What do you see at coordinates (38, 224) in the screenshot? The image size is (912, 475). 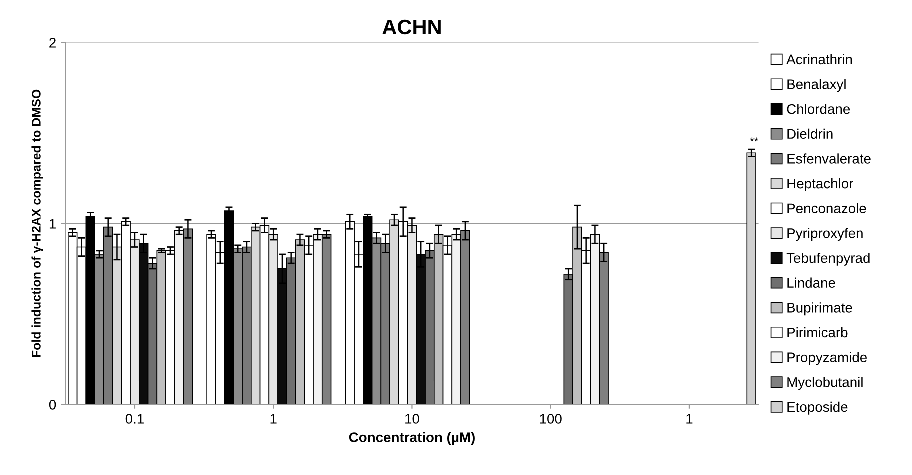 I see `y-axis-title: Fold induction of γ-H2AX compared to DMSO` at bounding box center [38, 224].